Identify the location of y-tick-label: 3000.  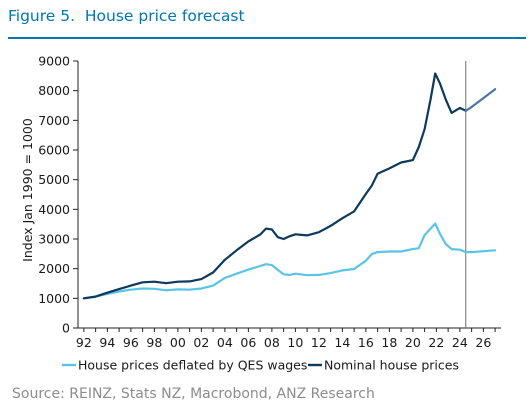
(54, 239).